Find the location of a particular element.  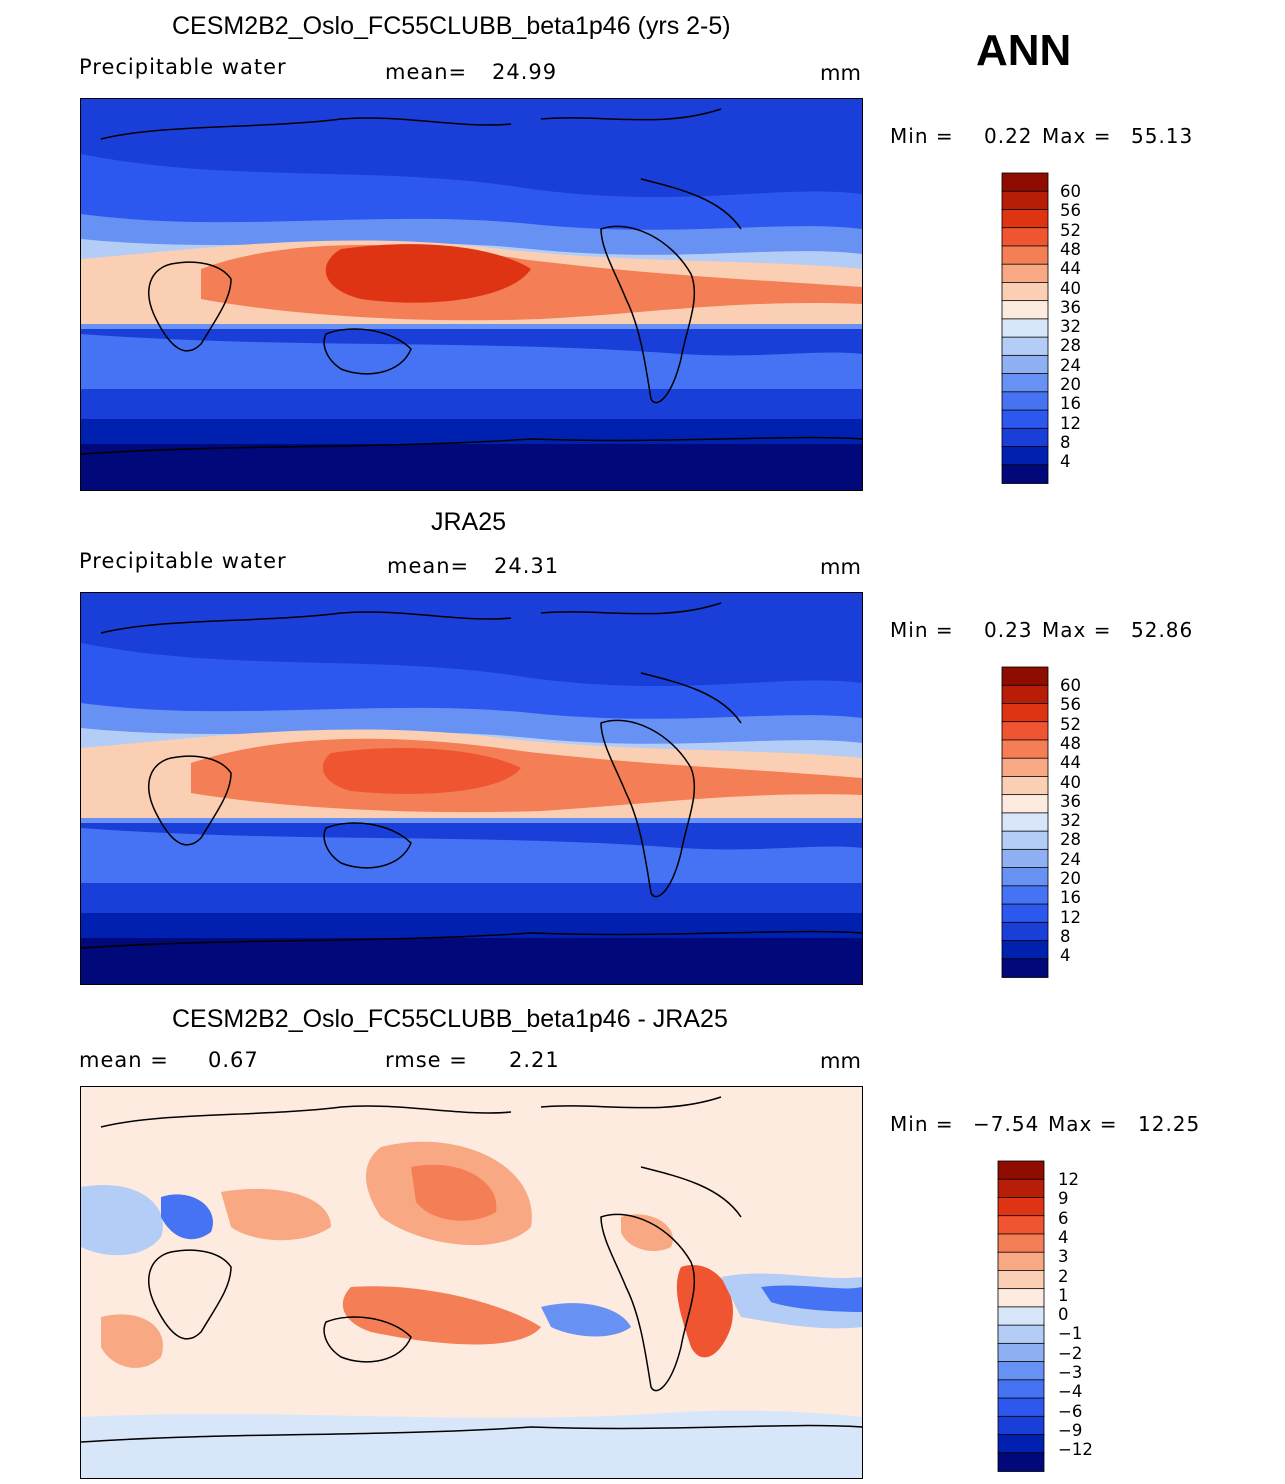

season-label: ANN is located at coordinates (1024, 50).